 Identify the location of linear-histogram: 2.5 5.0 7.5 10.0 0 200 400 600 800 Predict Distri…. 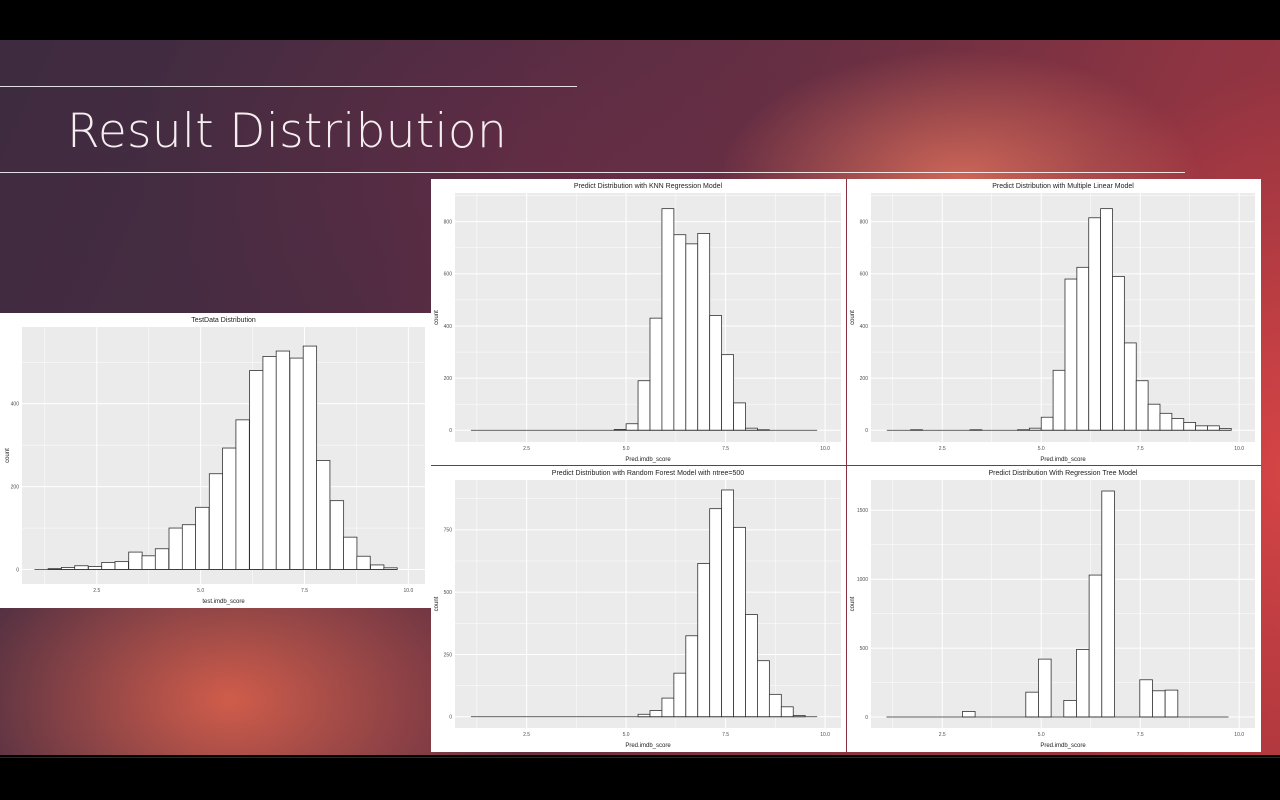
(1052, 323).